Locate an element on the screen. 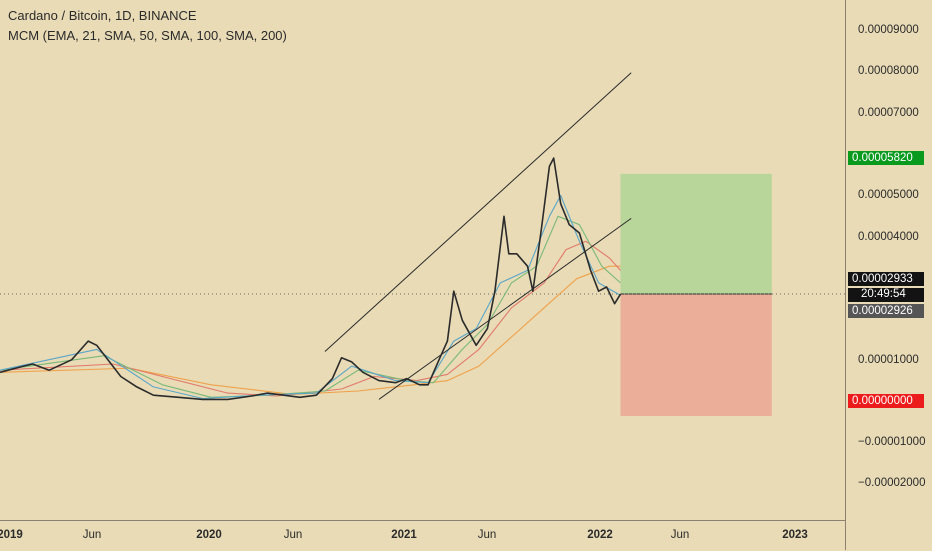 This screenshot has width=932, height=551. time-axis: 2019 Jun 2020 Jun 2021 Jun 2022 Jun 2023 is located at coordinates (422, 535).